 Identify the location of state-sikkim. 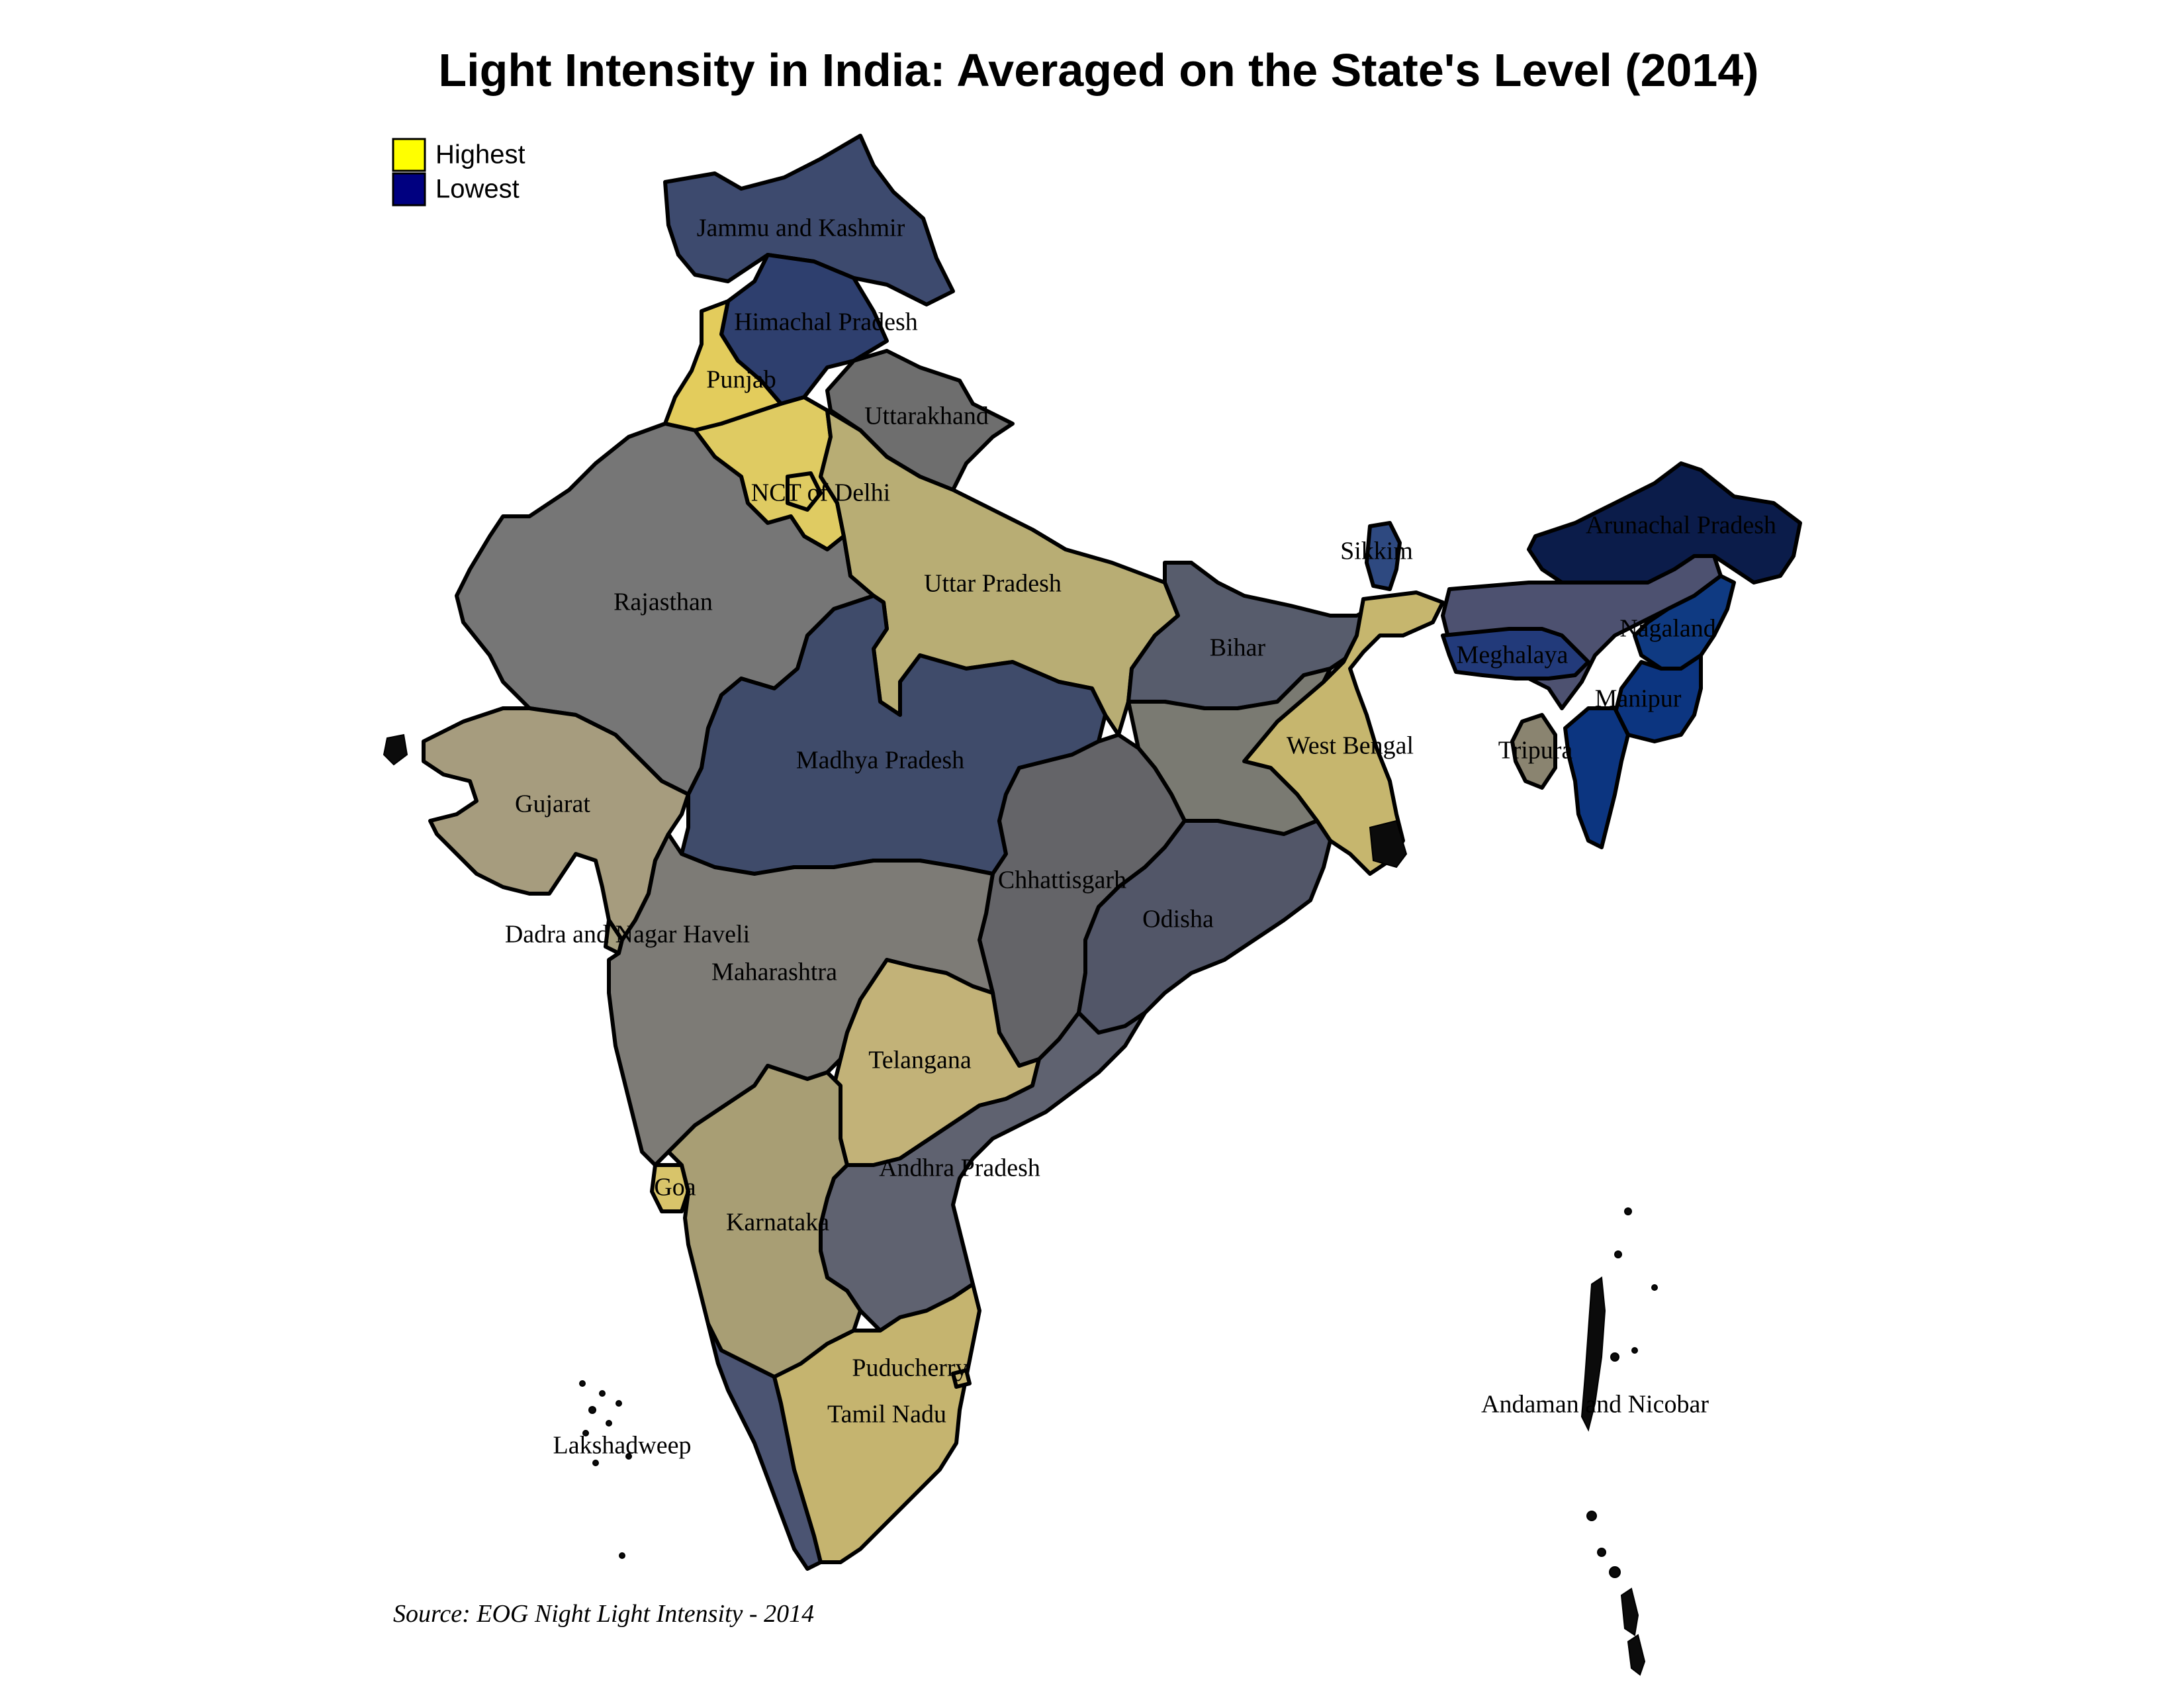
(1383, 556).